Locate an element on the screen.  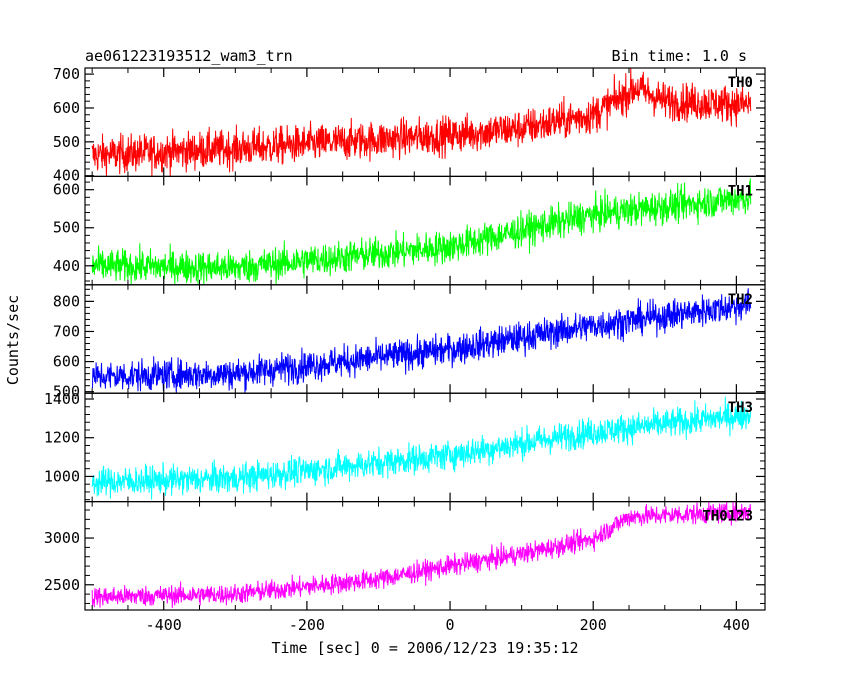
y-tick-label: 1400 is located at coordinates (62, 399).